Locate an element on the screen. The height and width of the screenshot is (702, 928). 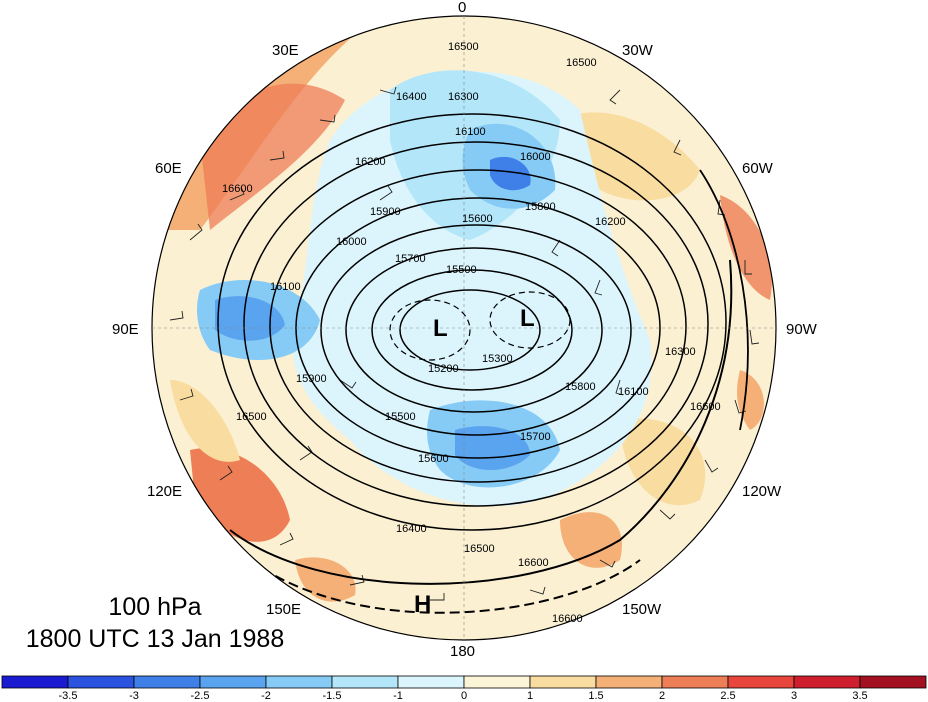
colorbar-tick-label: -3.5 is located at coordinates (68, 696).